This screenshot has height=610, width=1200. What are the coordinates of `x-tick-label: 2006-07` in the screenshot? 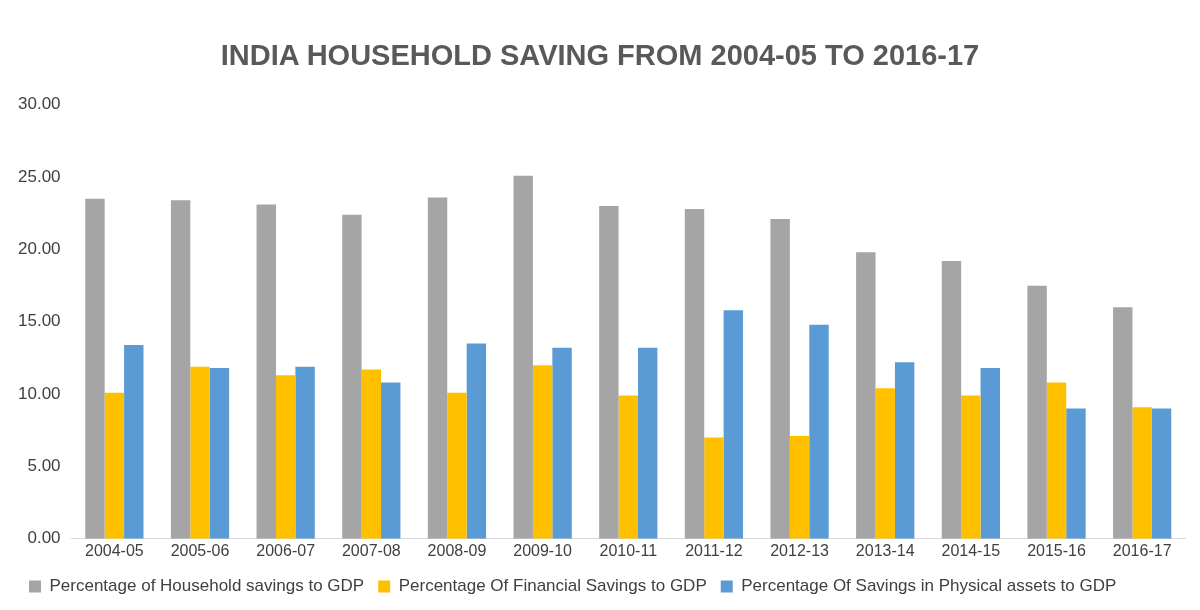 It's located at (286, 550).